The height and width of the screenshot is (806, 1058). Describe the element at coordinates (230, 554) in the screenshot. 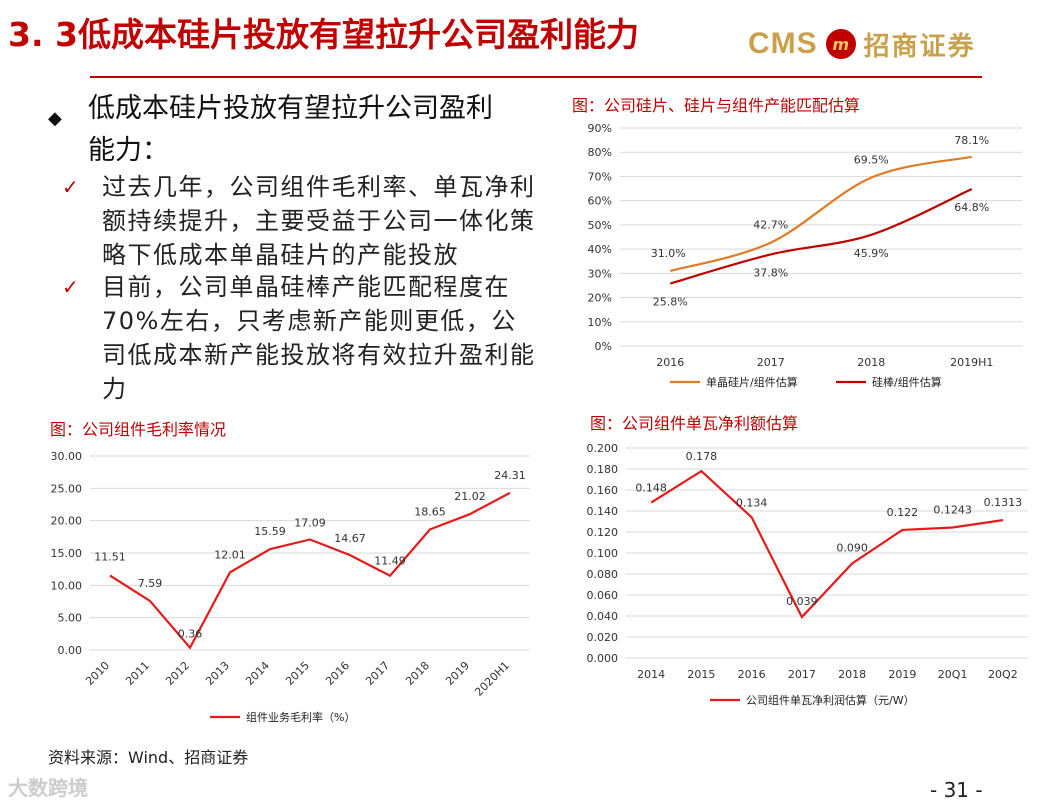

I see `data-label: 12.01` at that location.